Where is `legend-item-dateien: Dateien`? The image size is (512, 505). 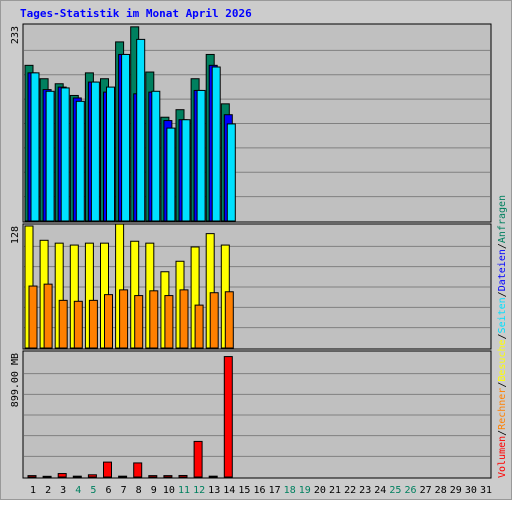 legend-item-dateien: Dateien is located at coordinates (502, 270).